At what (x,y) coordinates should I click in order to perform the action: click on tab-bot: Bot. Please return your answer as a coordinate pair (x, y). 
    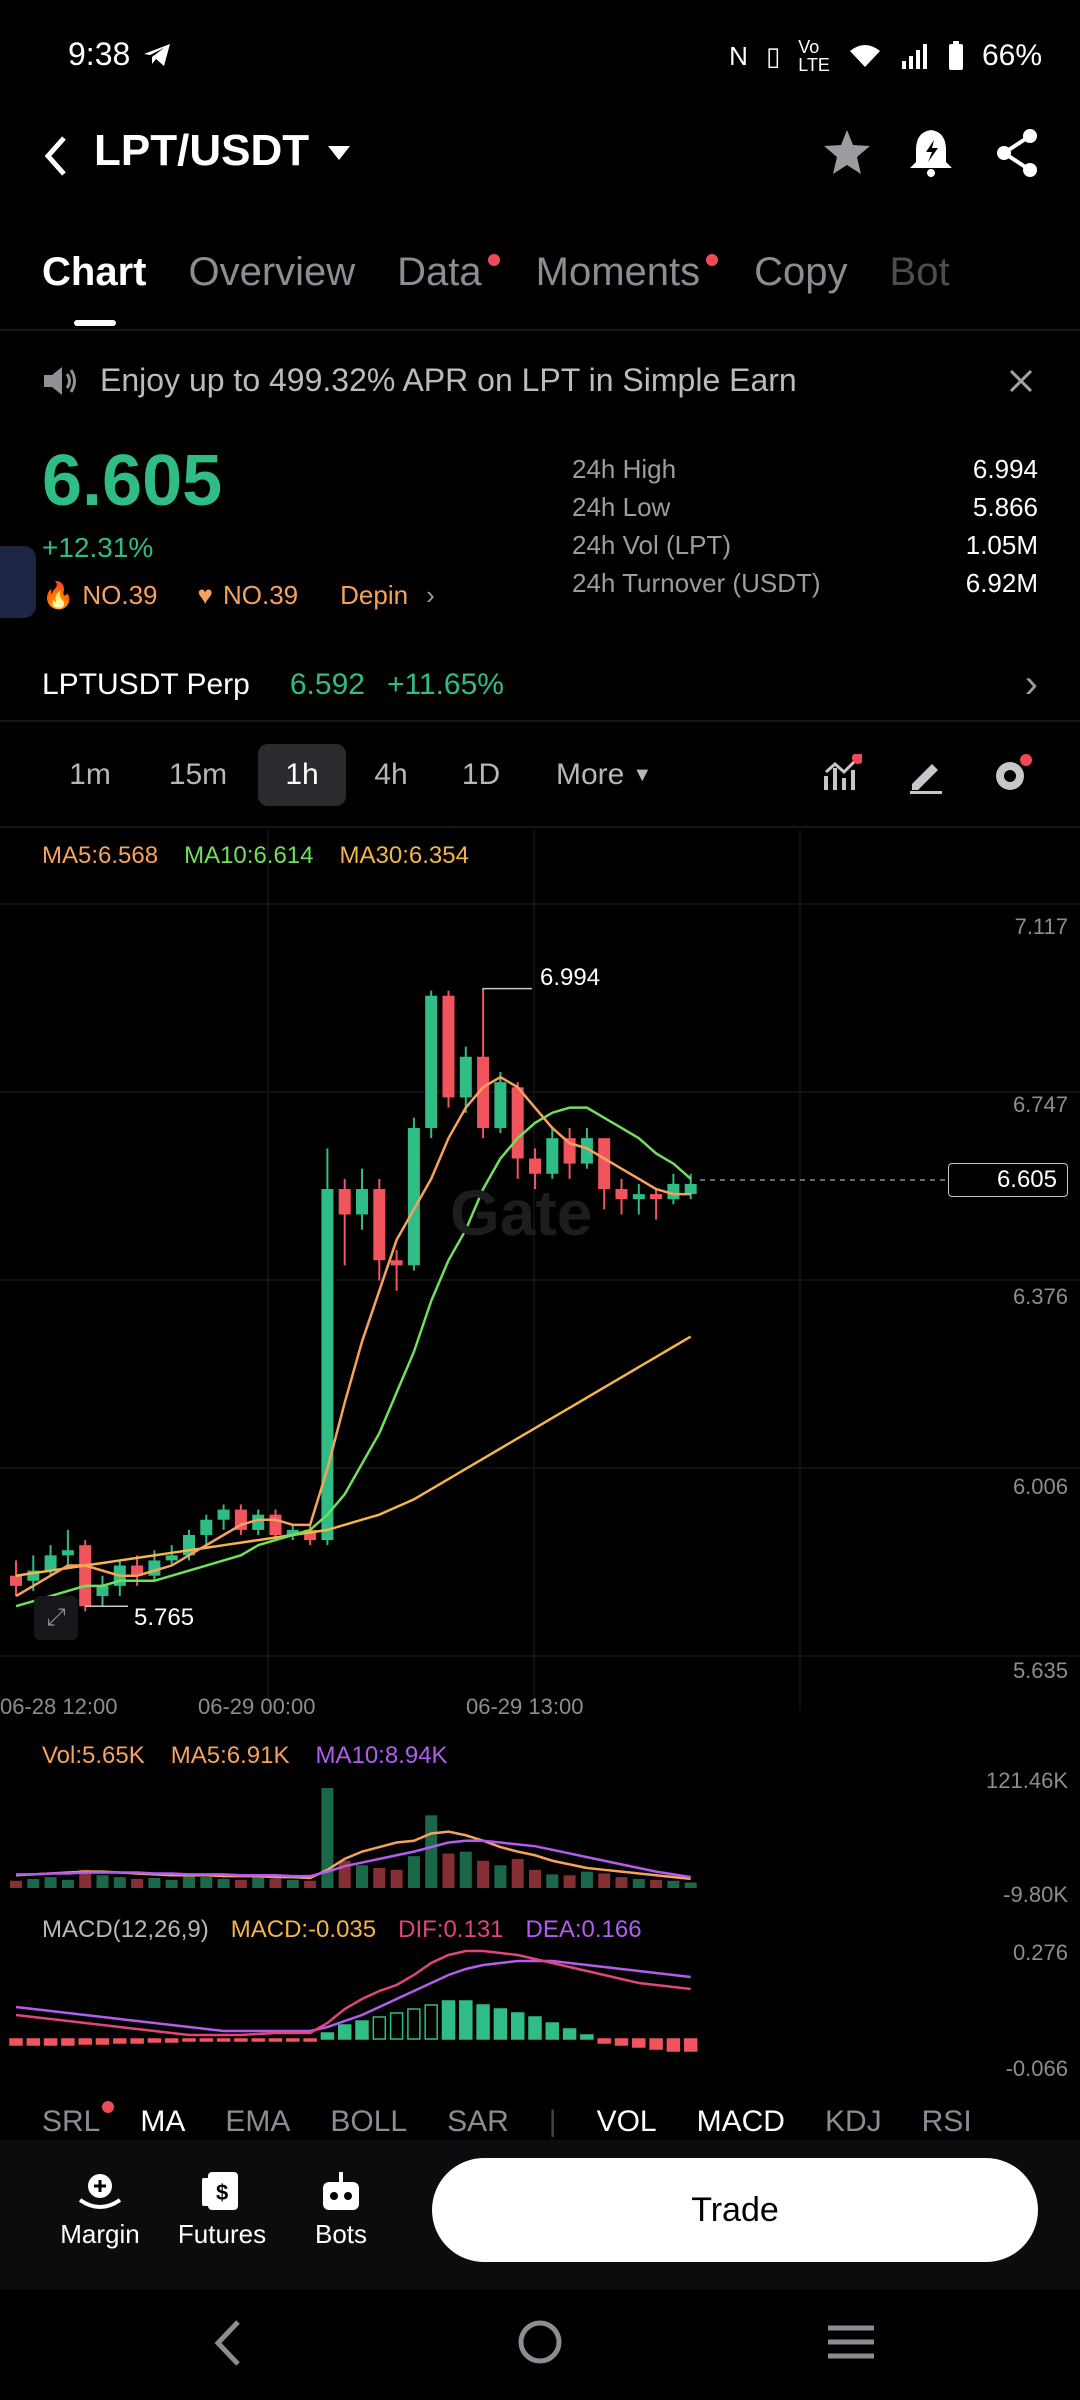
    Looking at the image, I should click on (919, 272).